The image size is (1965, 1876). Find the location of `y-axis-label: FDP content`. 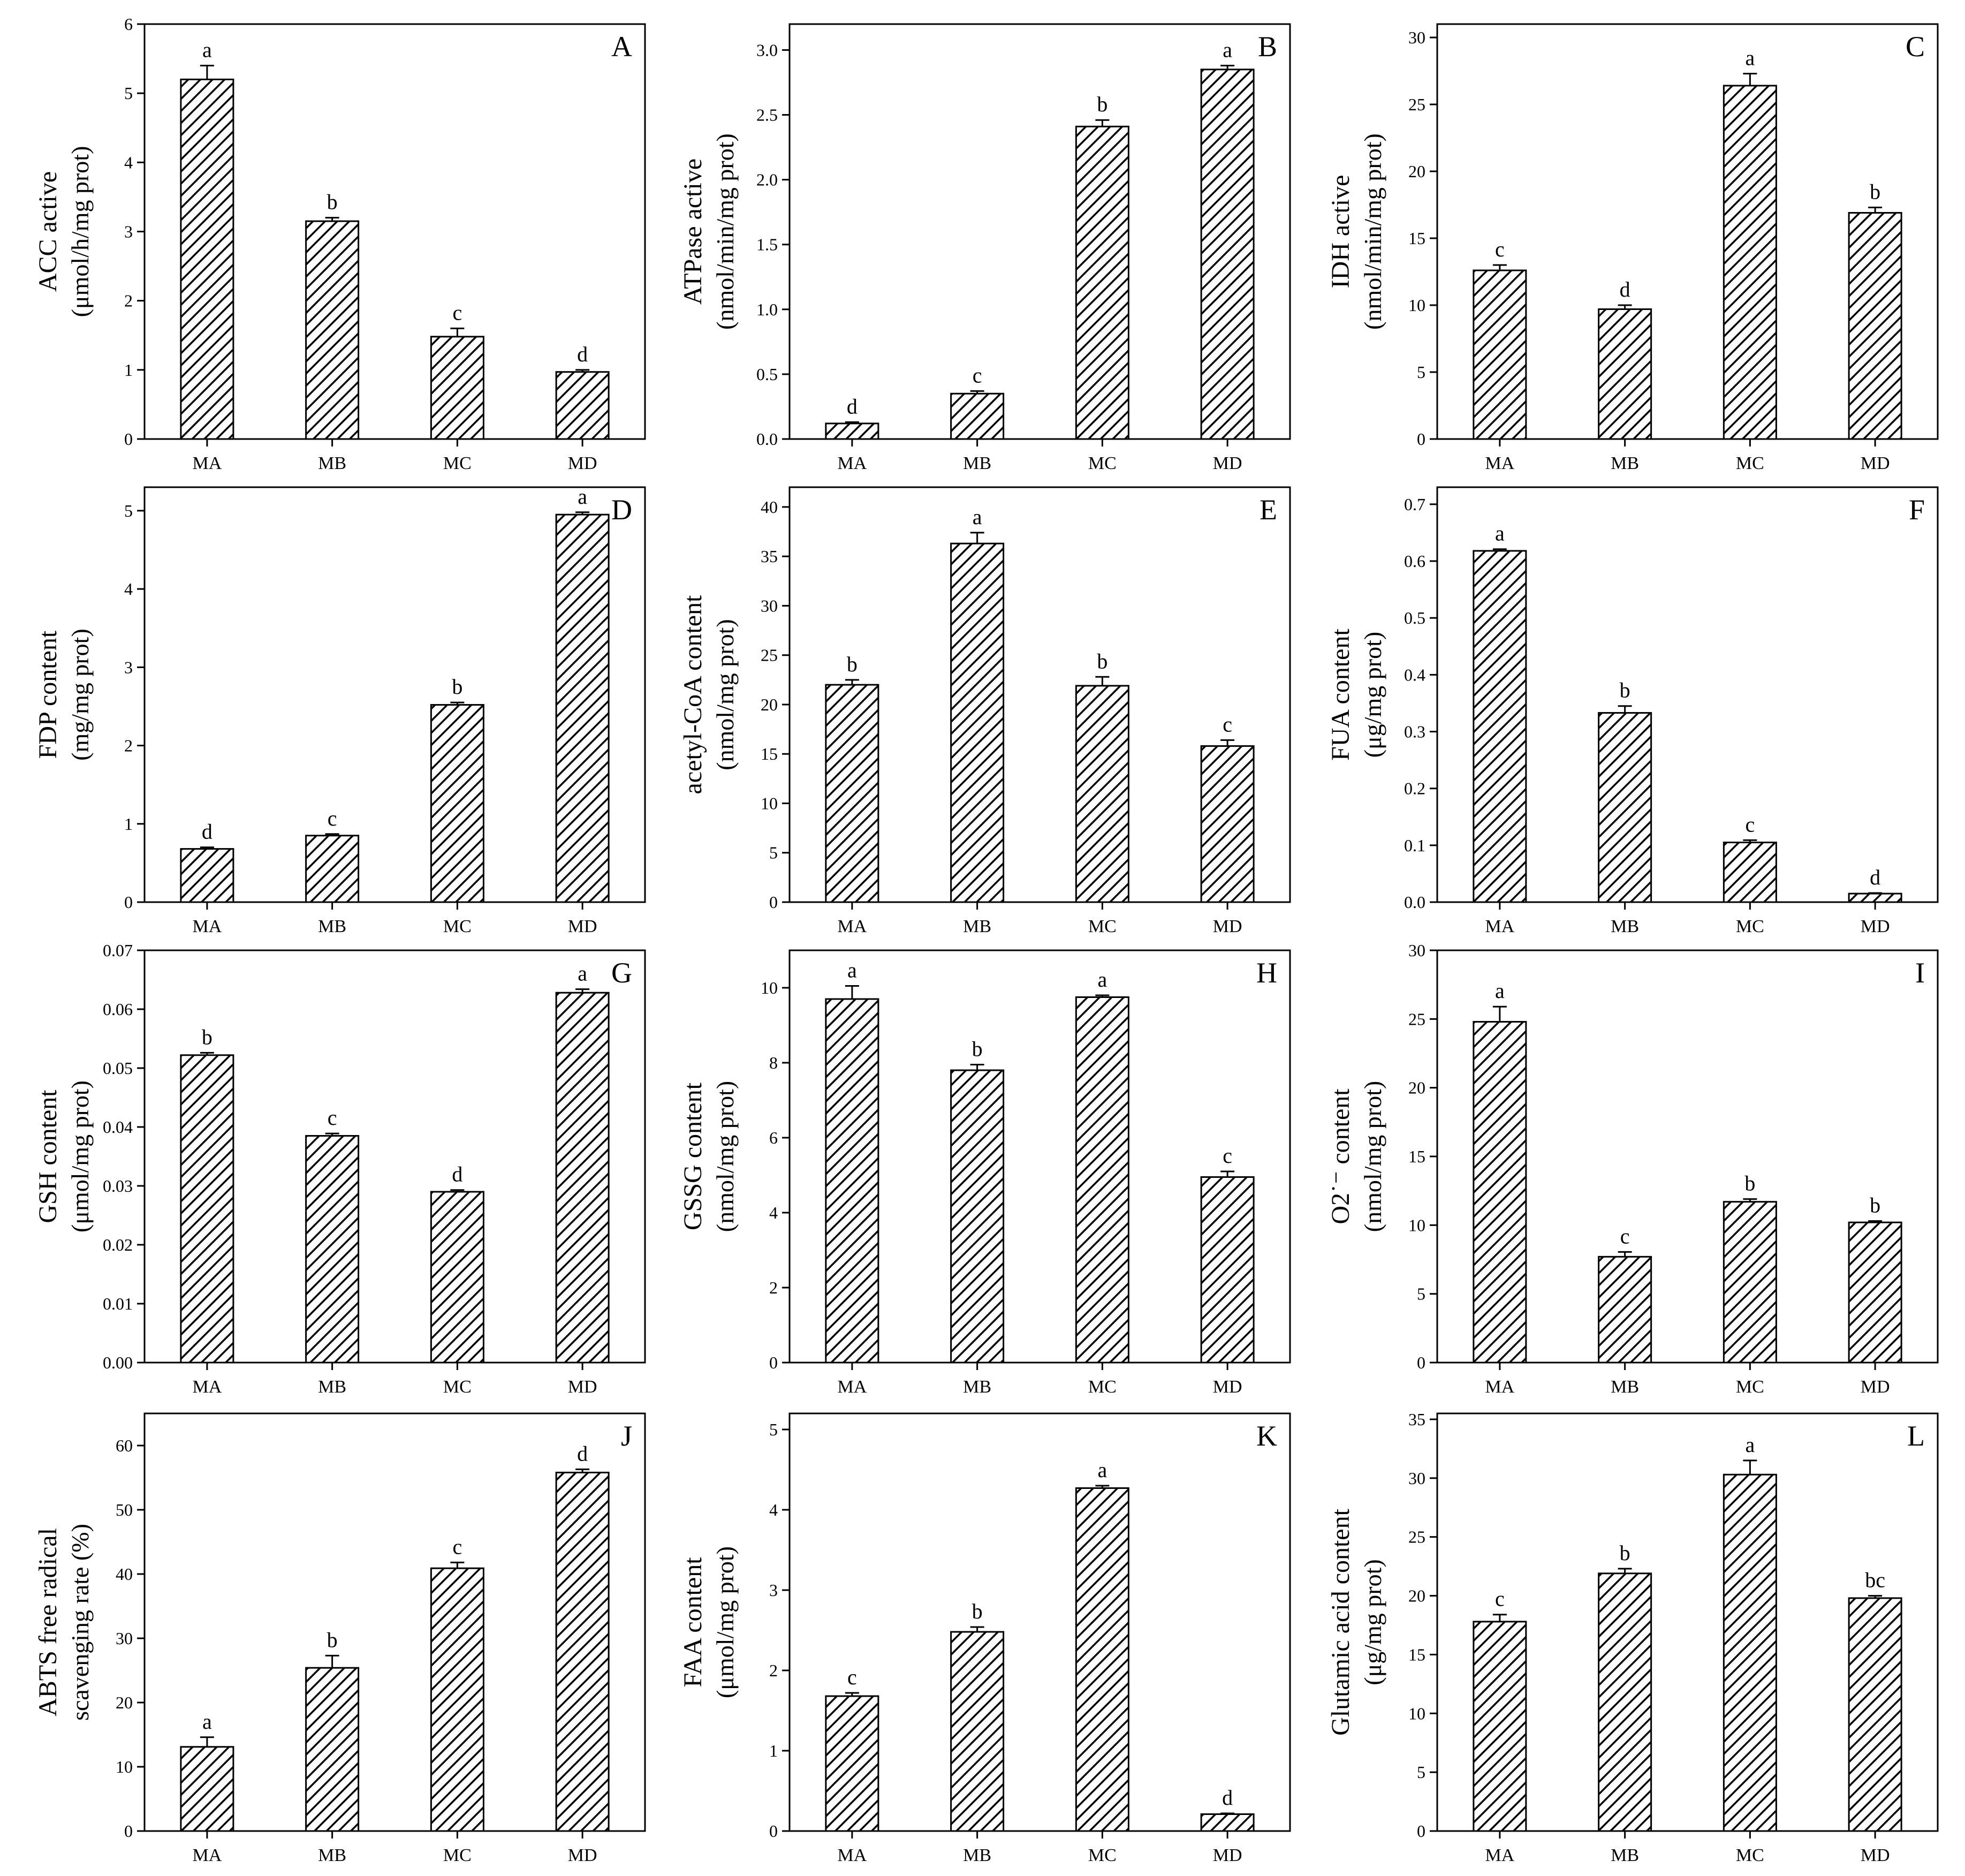

y-axis-label: FDP content is located at coordinates (48, 694).